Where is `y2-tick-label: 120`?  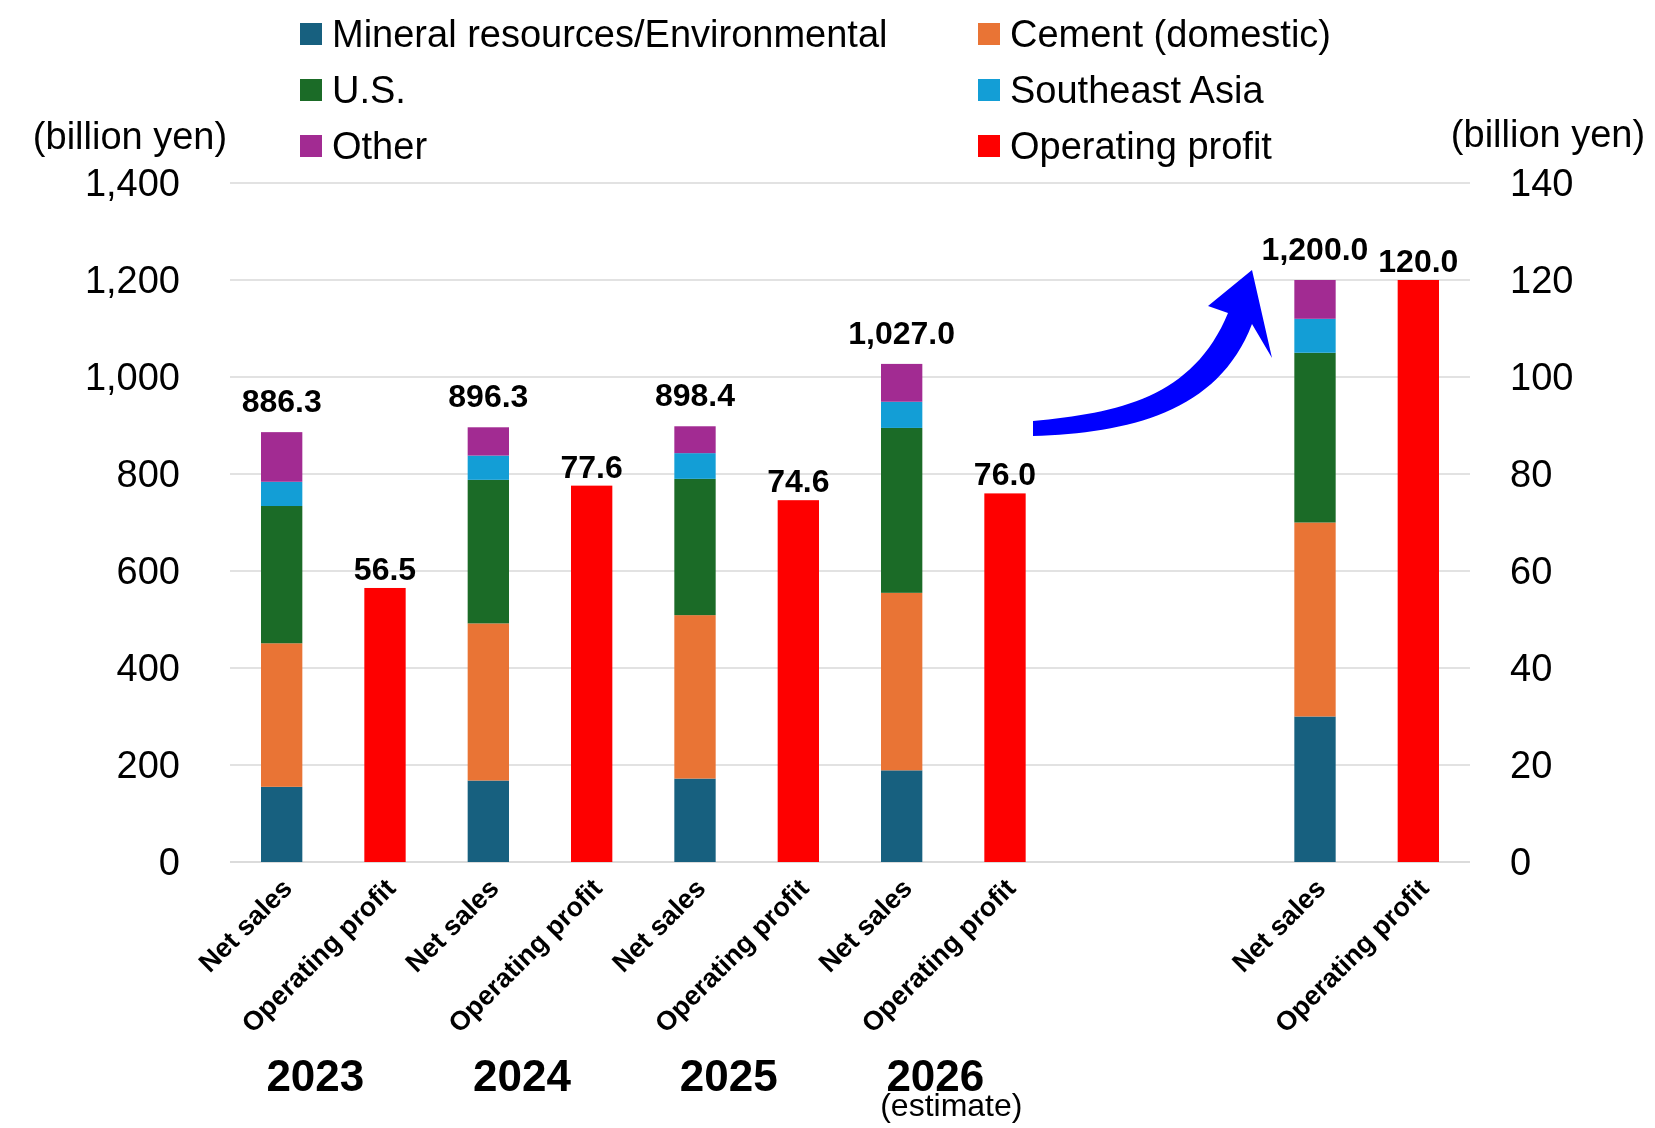
y2-tick-label: 120 is located at coordinates (1542, 280).